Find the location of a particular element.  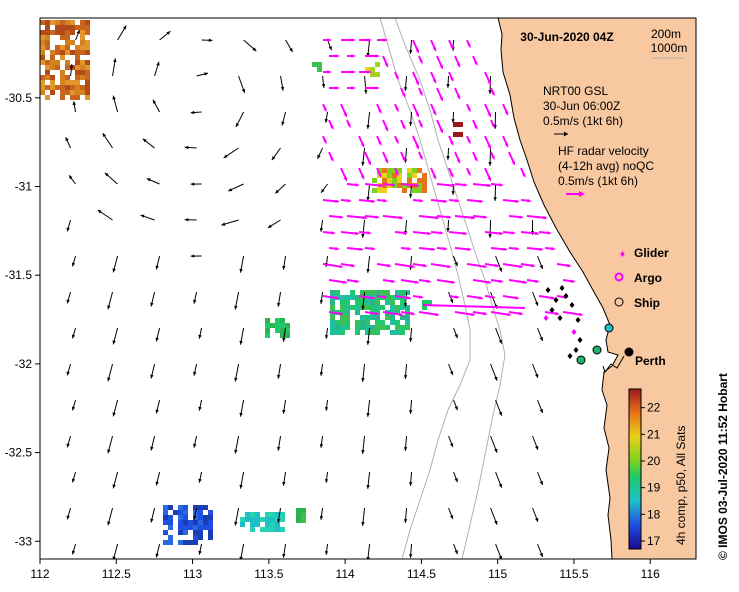

ship-legend-label: Ship is located at coordinates (647, 303).